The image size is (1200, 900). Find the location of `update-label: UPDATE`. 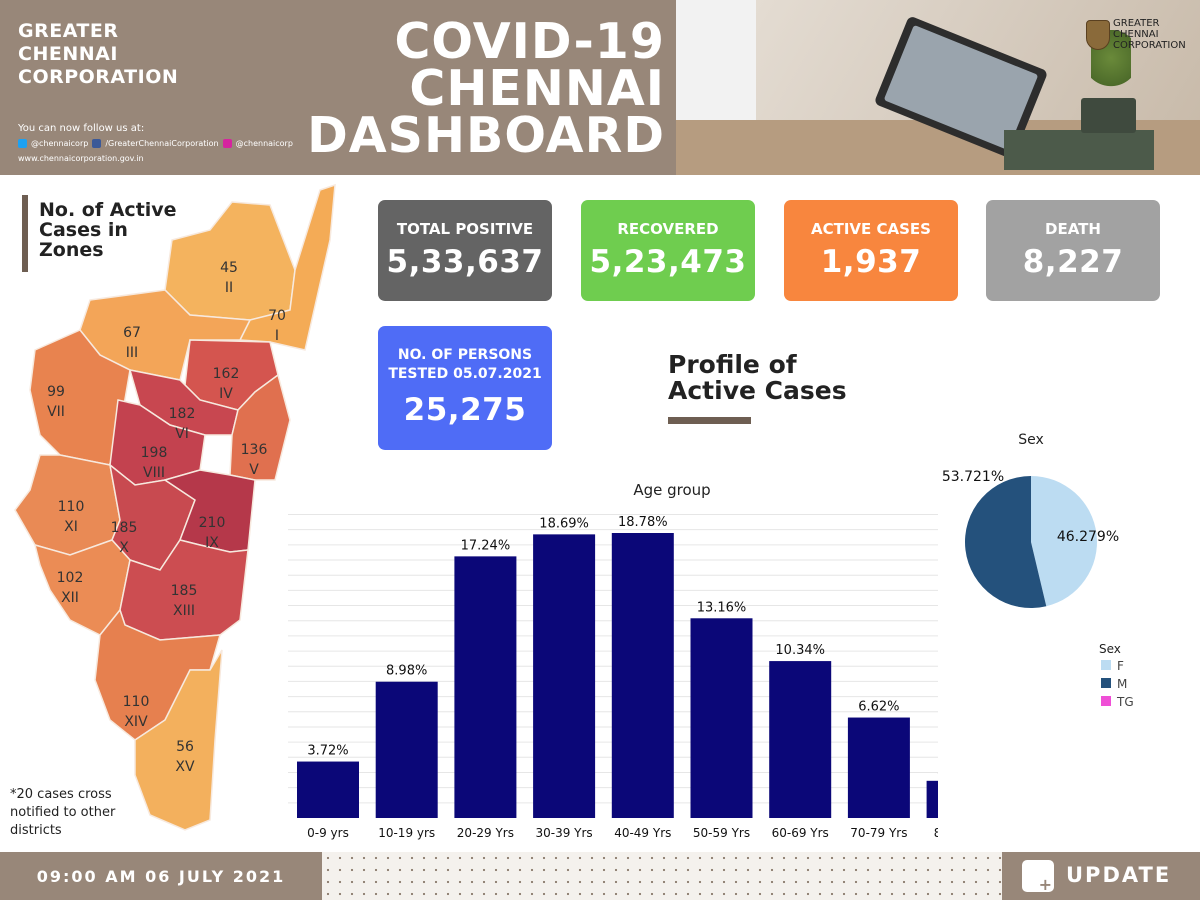

update-label: UPDATE is located at coordinates (1119, 875).